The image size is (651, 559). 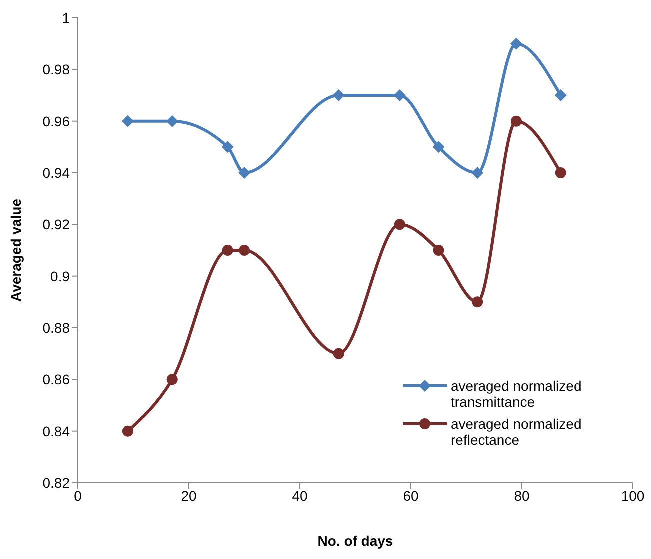 I want to click on x-tick-label: 40, so click(x=300, y=496).